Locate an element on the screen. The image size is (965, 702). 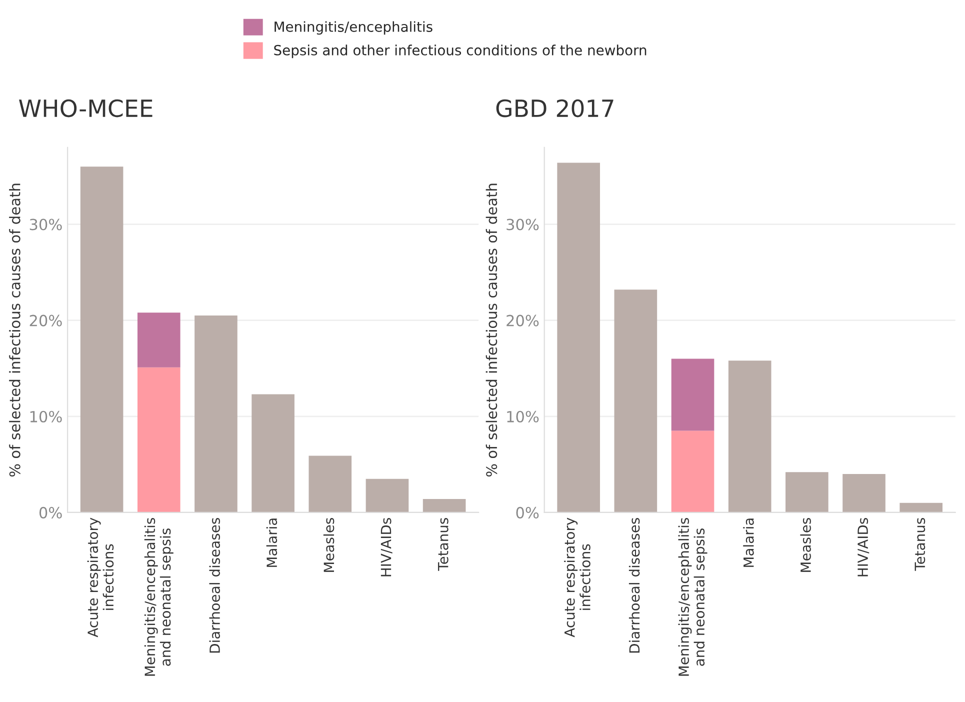
legend-label: Meningitis/encephalitis is located at coordinates (353, 28).